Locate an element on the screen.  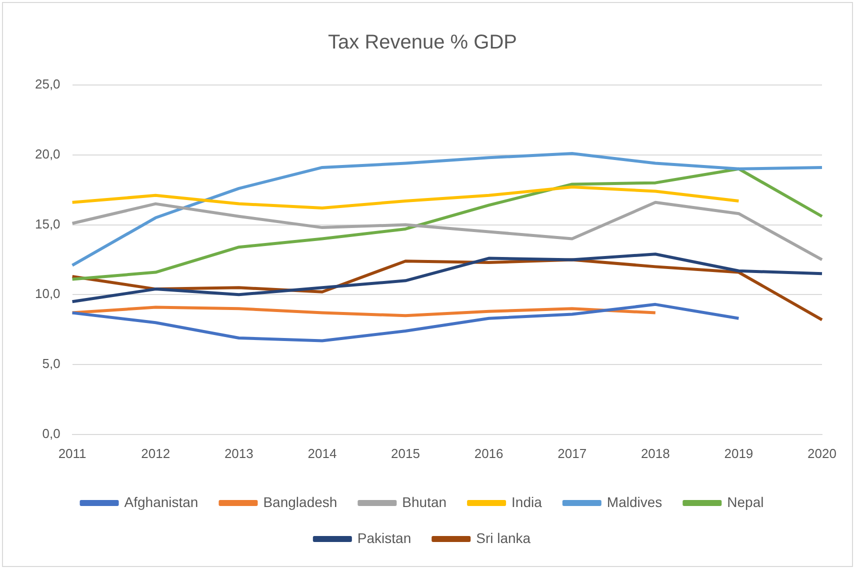
x-tick-label: 2017 is located at coordinates (572, 453).